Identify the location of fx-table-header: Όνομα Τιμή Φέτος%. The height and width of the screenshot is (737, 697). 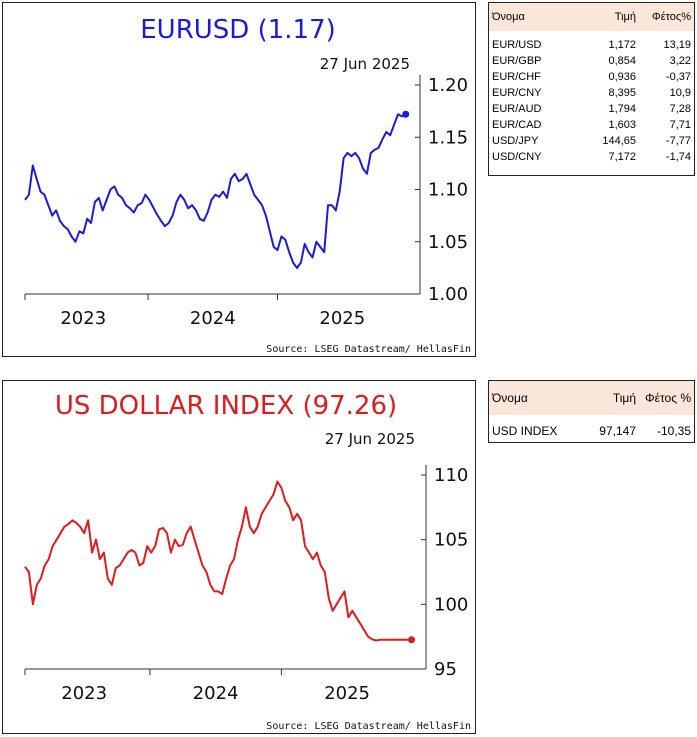
(591, 17).